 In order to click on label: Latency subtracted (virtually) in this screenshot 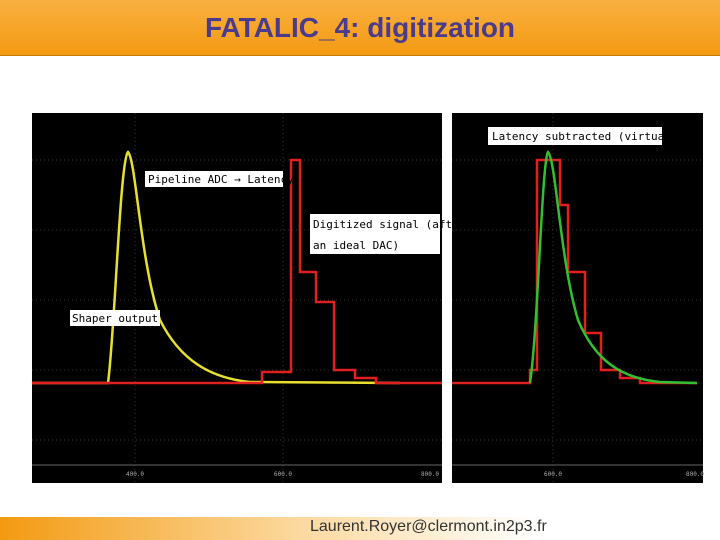, I will do `click(591, 136)`.